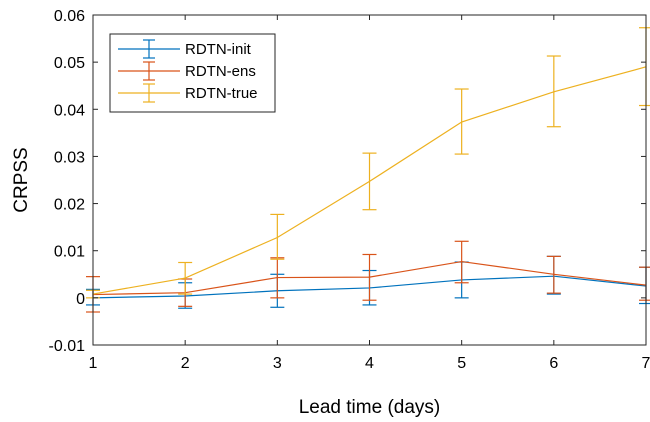 This screenshot has width=650, height=422. I want to click on y-tick-label: 0.04, so click(69, 110).